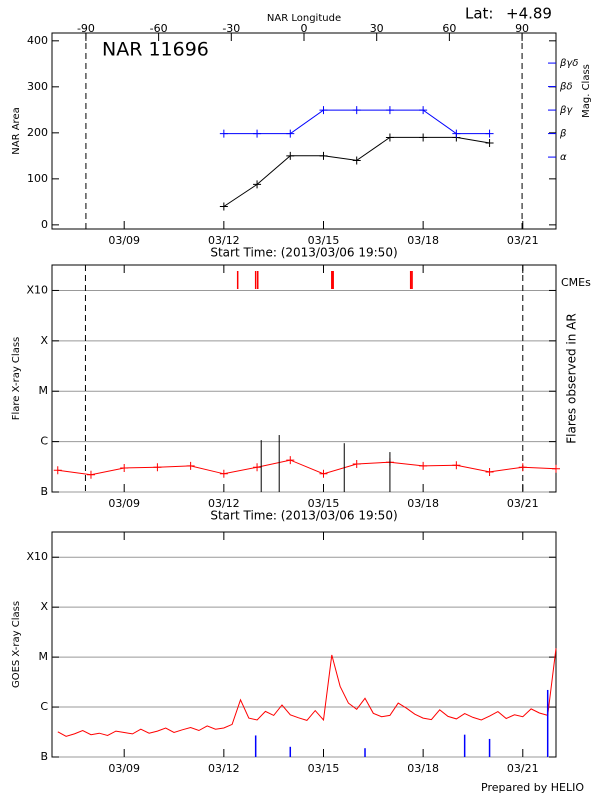 The height and width of the screenshot is (800, 600). I want to click on x2-tick-label: -90, so click(86, 28).